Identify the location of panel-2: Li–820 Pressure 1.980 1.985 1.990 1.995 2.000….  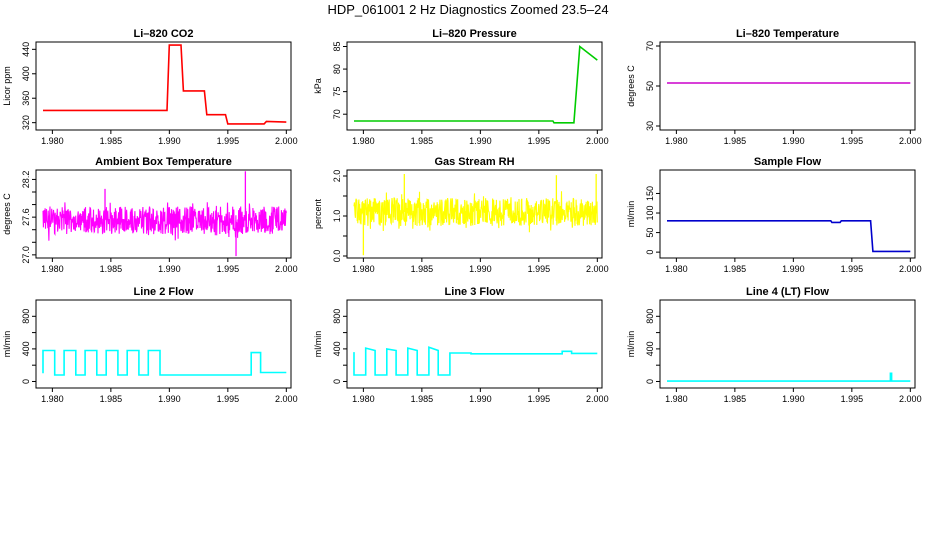
(461, 87).